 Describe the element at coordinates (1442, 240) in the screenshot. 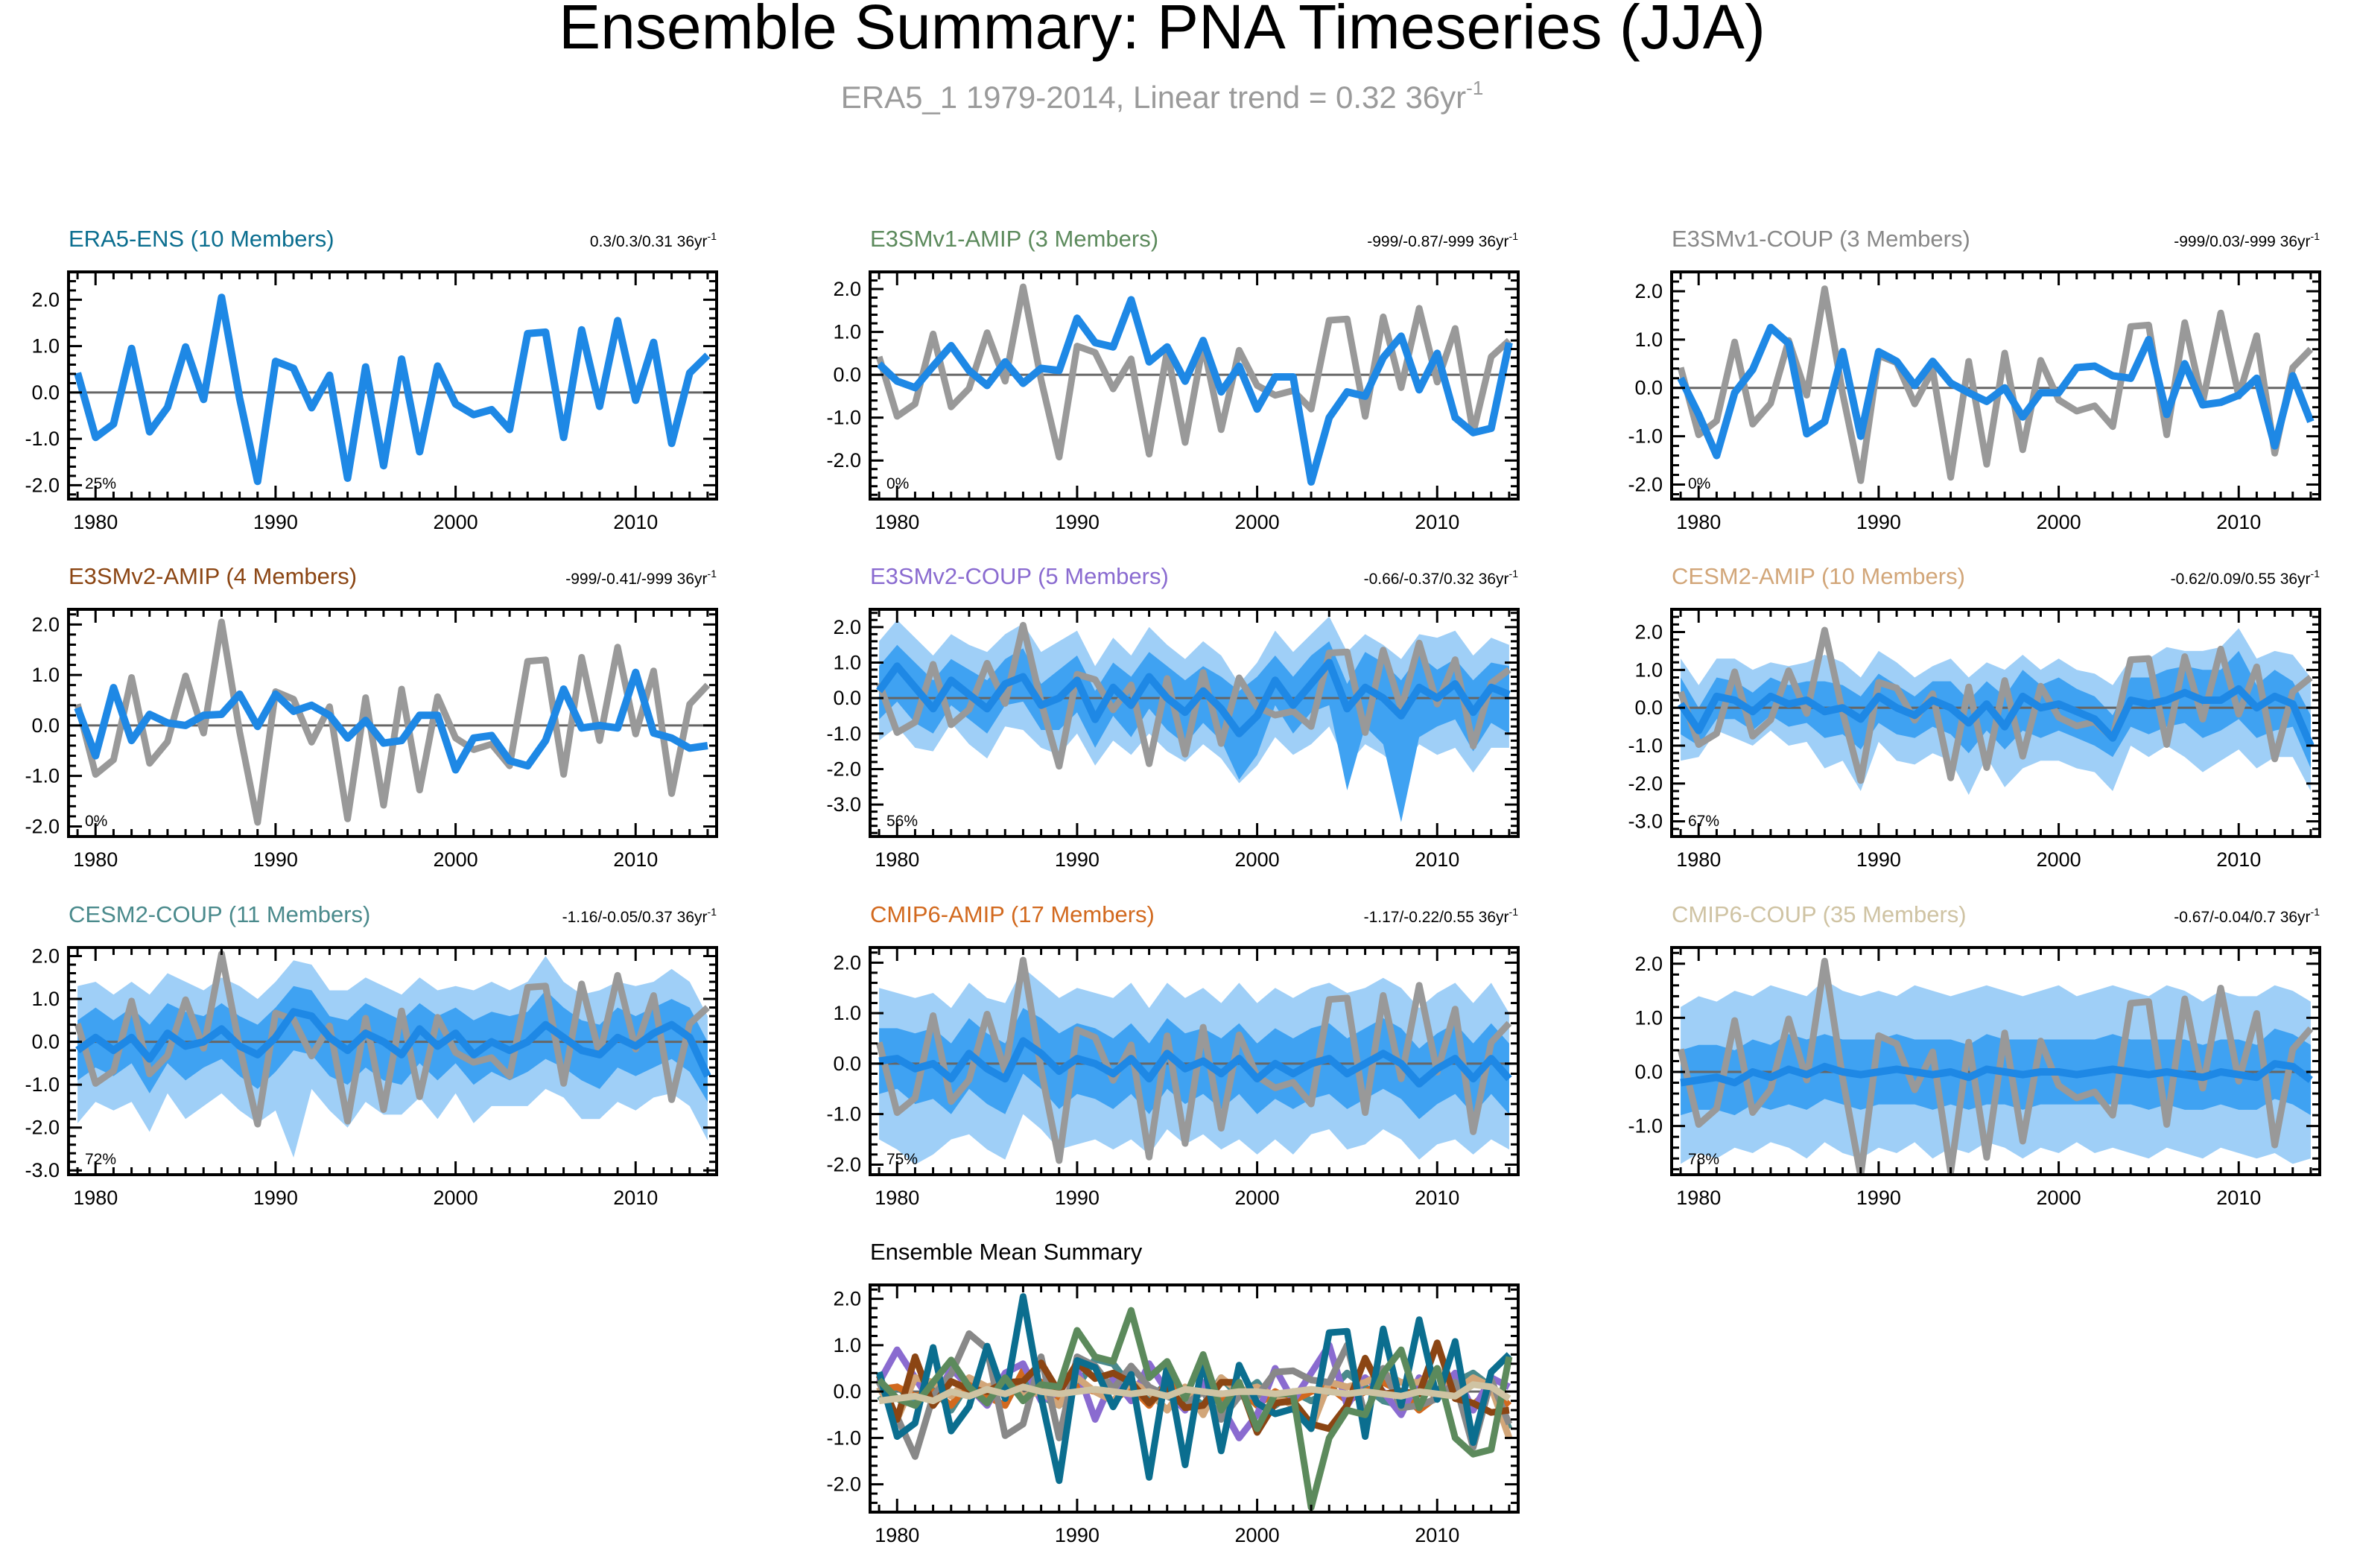

I see `trend-label: -999/-0.87/-999 36yr-1` at that location.